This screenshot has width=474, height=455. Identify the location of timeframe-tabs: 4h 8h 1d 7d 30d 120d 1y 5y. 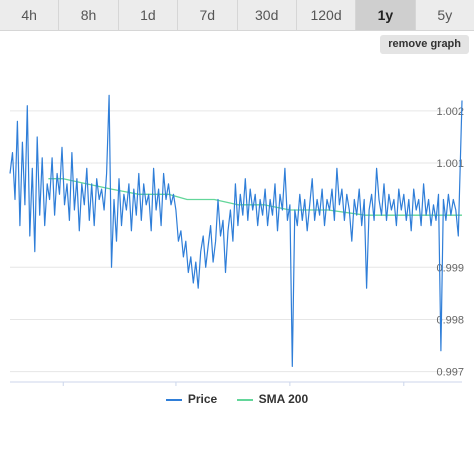
(237, 15).